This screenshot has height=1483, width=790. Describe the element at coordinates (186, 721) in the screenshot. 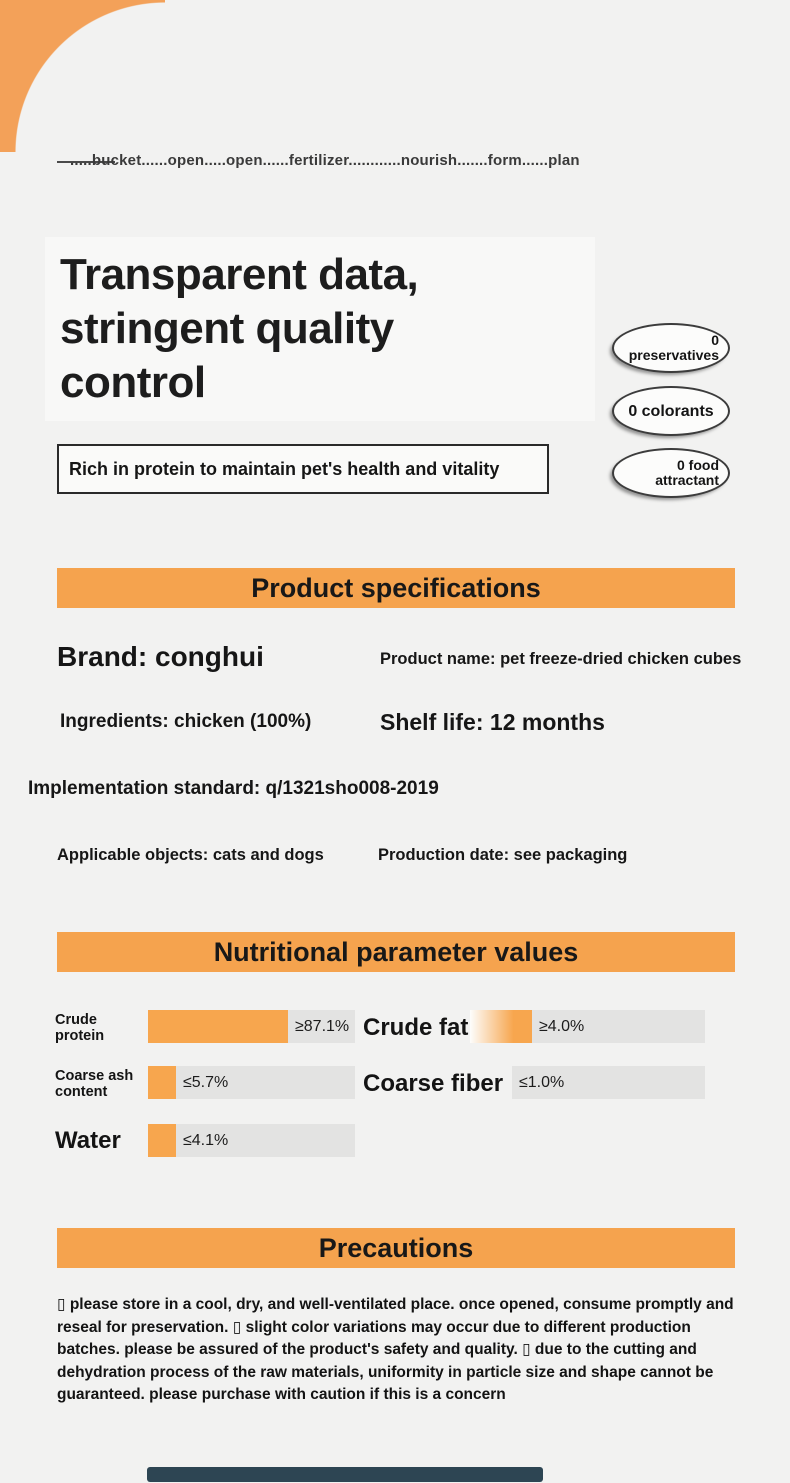

I see `spec-ingredients: Ingredients: chicken (100%)` at that location.